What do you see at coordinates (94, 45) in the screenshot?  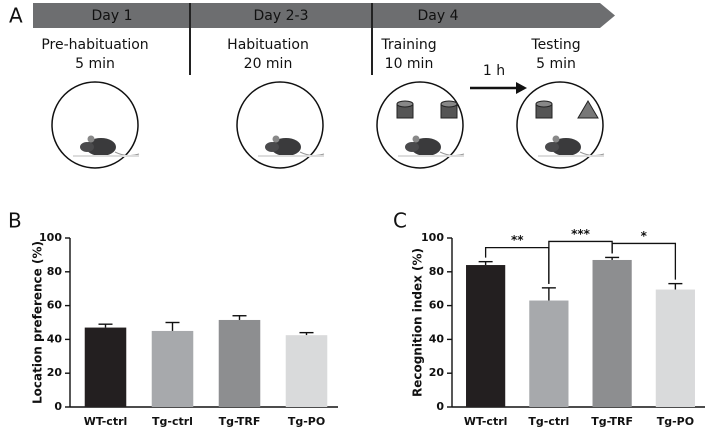 I see `stage-title: Pre-habituation` at bounding box center [94, 45].